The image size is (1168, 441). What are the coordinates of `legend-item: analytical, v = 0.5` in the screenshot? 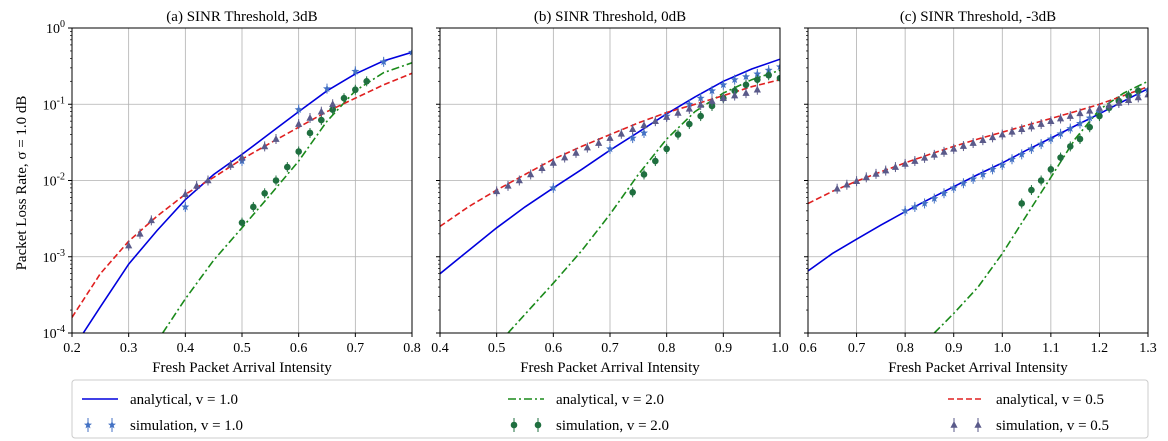 It's located at (1026, 400).